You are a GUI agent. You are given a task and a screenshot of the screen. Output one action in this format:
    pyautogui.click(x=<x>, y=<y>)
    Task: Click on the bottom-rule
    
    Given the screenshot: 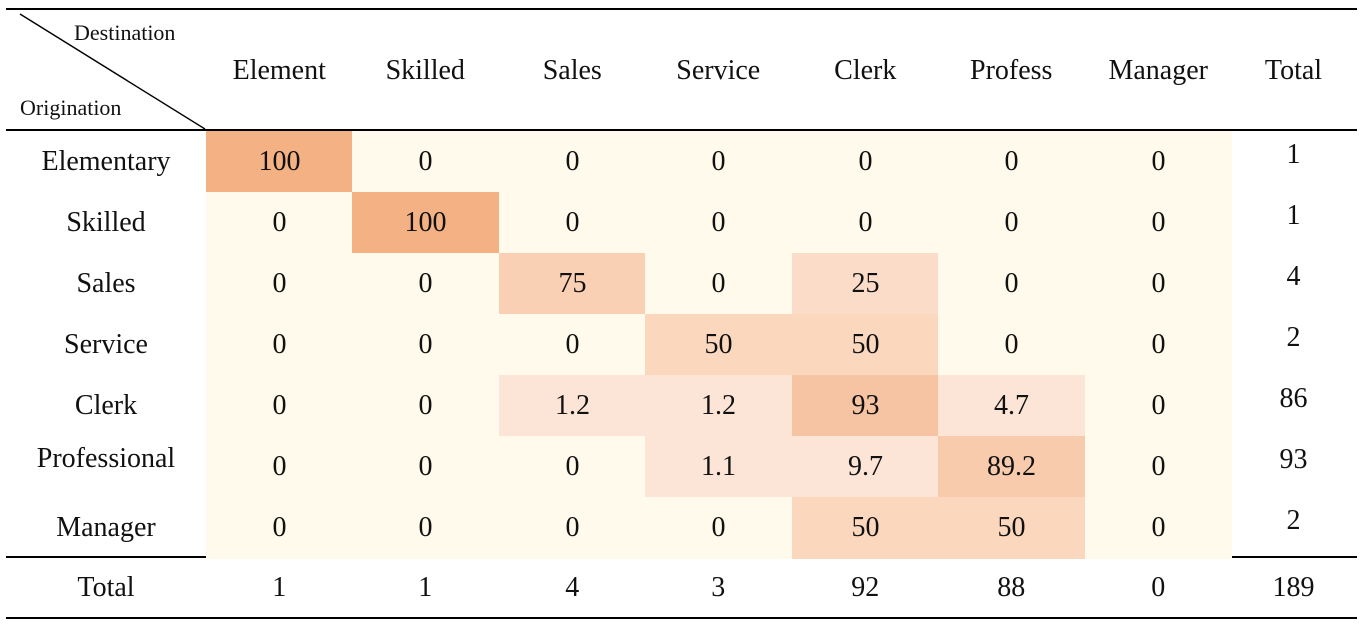 What is the action you would take?
    pyautogui.click(x=681, y=618)
    